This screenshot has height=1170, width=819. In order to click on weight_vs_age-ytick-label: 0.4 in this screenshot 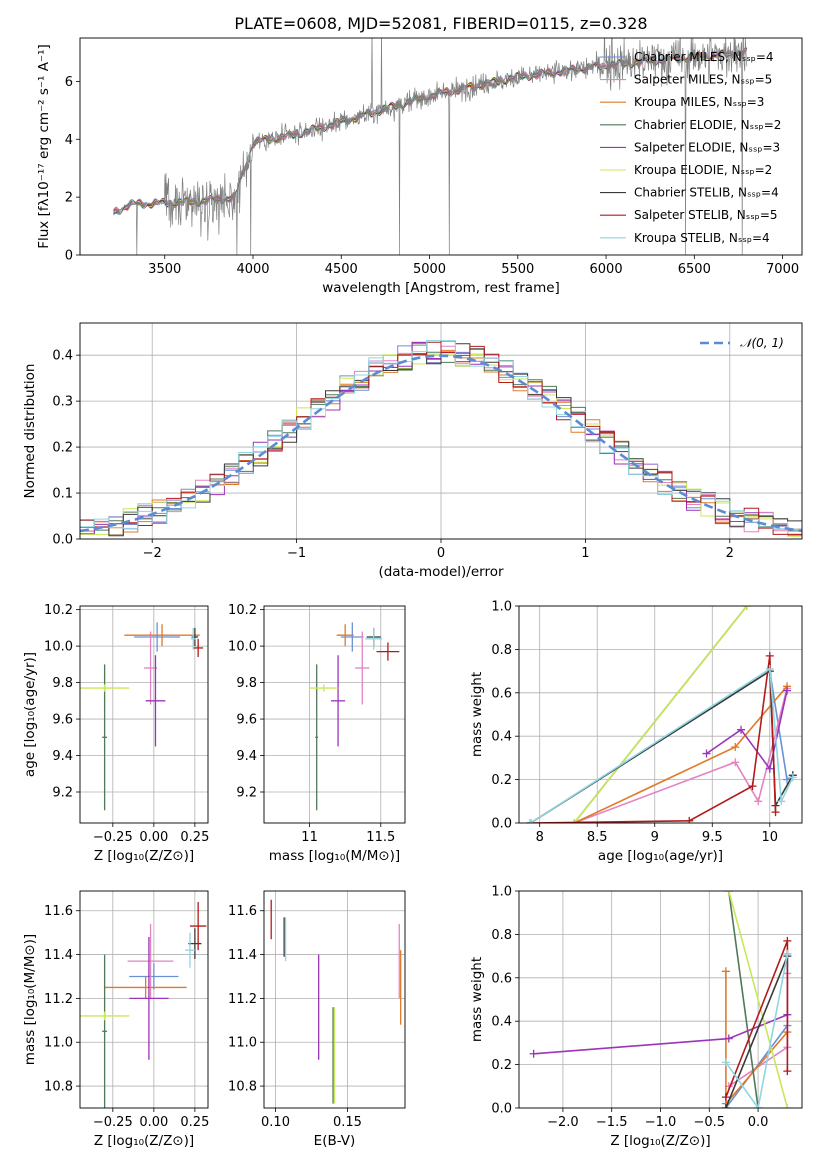, I will do `click(501, 737)`.